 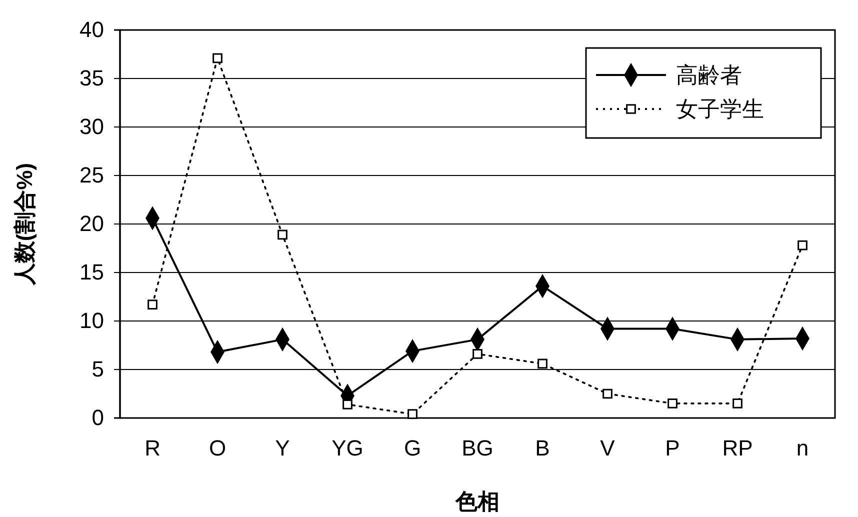 I want to click on y-axis-title: 人数(割合%), so click(x=24, y=224).